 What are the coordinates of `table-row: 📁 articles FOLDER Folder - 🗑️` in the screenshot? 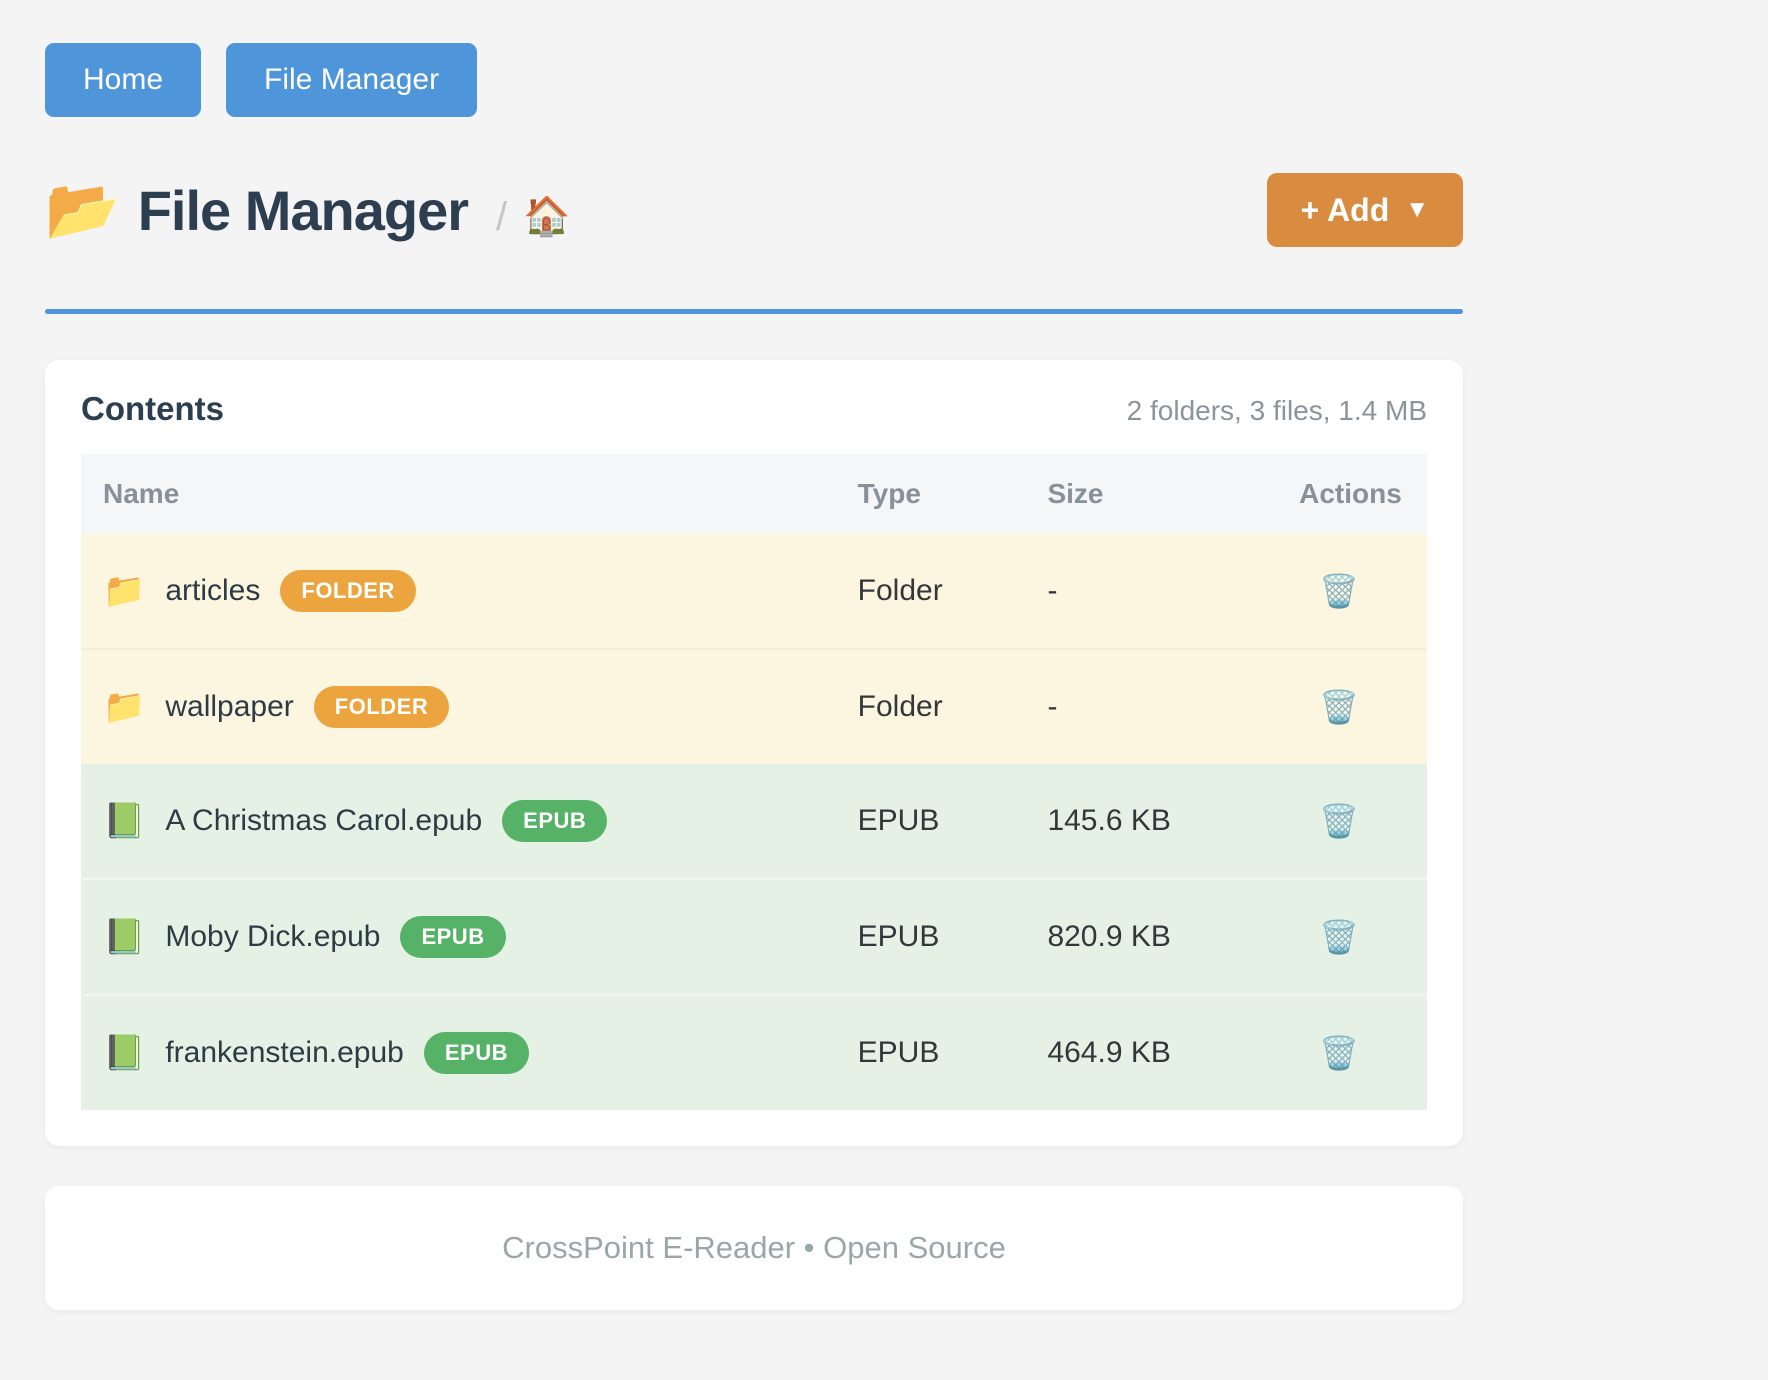 It's located at (754, 591).